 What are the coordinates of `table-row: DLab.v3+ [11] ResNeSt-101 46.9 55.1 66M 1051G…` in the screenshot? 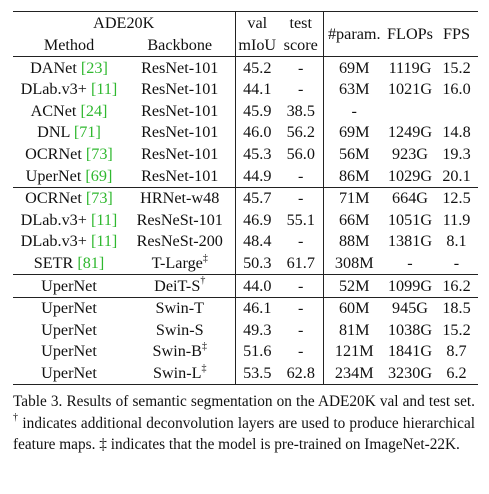 It's located at (245, 220).